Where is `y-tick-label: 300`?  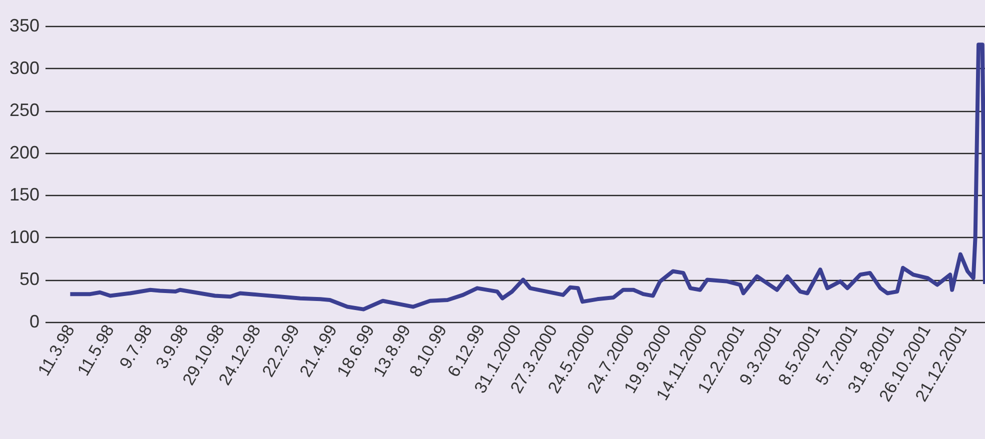
y-tick-label: 300 is located at coordinates (24, 68).